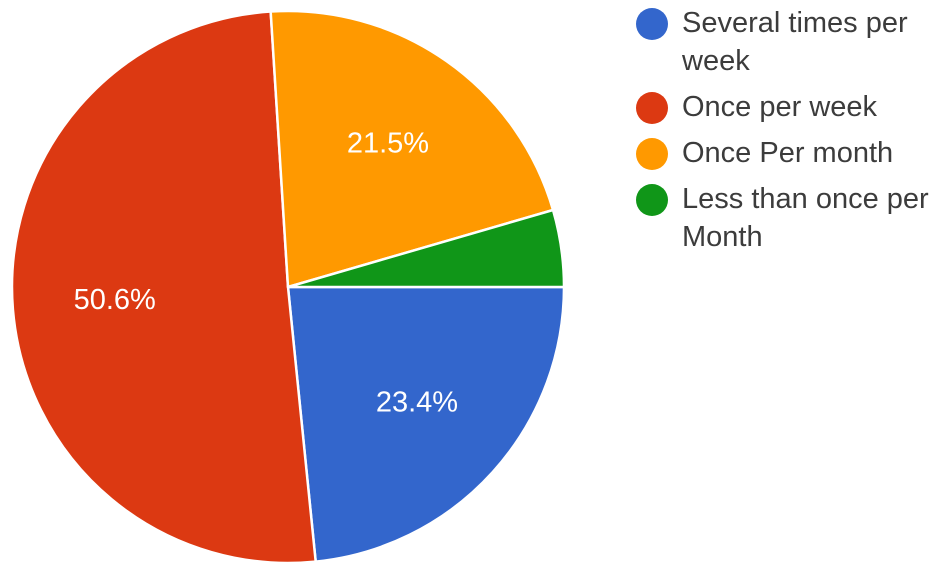 The height and width of the screenshot is (562, 950). I want to click on legend-label: Several times per week, so click(795, 42).